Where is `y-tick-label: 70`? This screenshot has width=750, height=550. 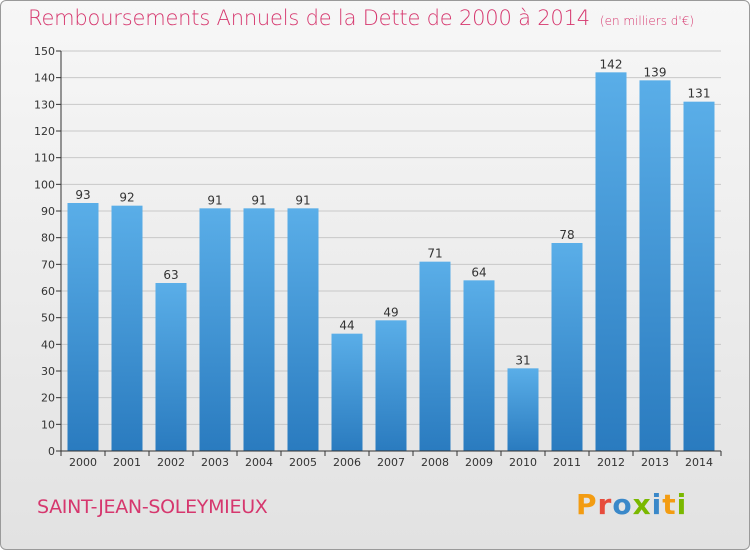
y-tick-label: 70 is located at coordinates (48, 264).